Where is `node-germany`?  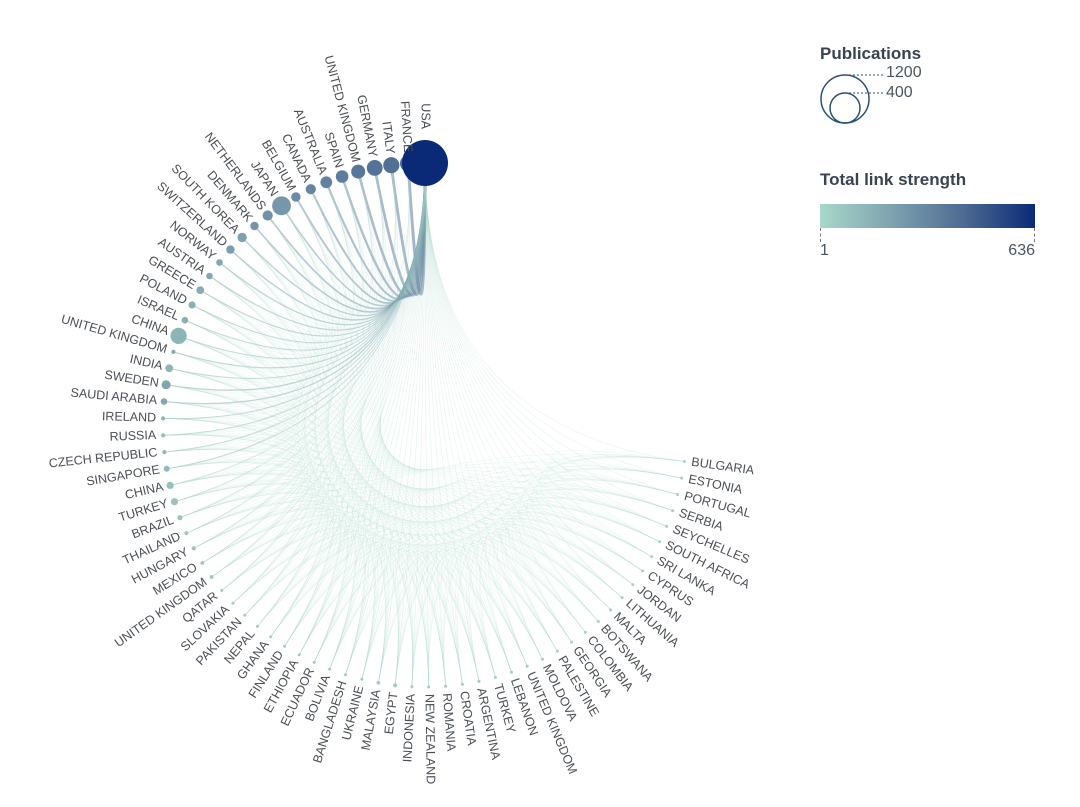
node-germany is located at coordinates (374, 168).